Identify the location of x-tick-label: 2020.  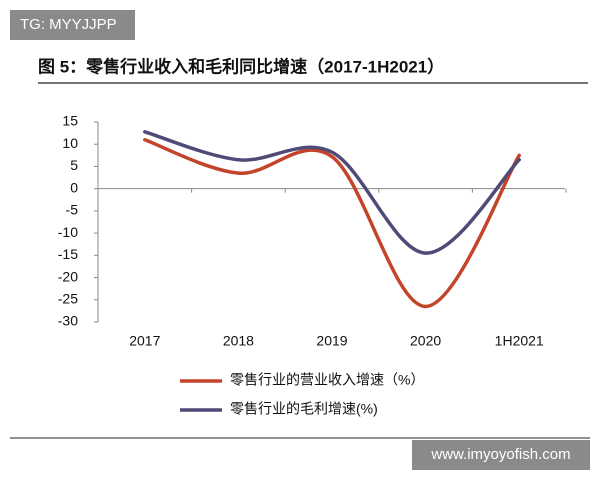
(425, 341).